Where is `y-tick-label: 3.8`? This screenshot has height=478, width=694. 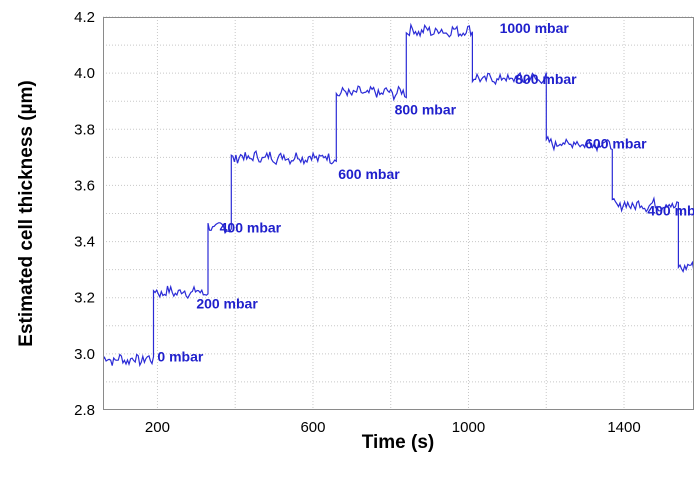
y-tick-label: 3.8 is located at coordinates (84, 129).